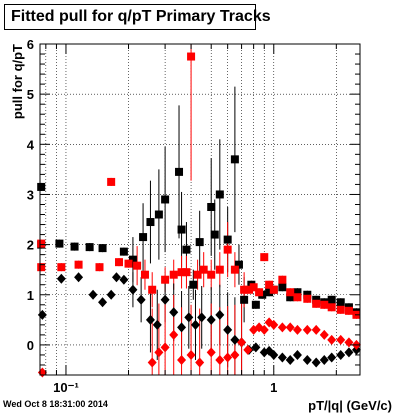  What do you see at coordinates (31, 144) in the screenshot?
I see `y-tick-label: 4` at bounding box center [31, 144].